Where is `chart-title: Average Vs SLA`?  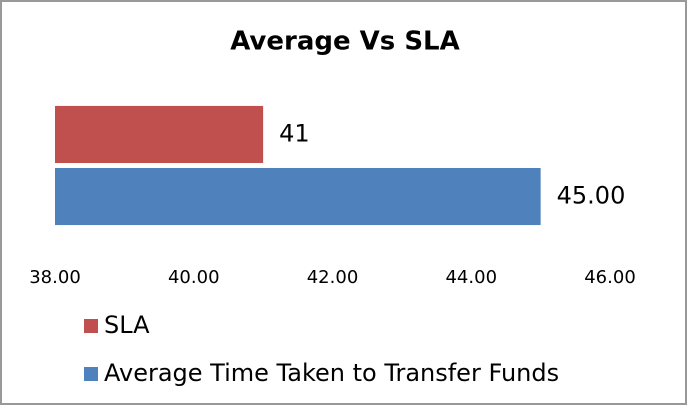 chart-title: Average Vs SLA is located at coordinates (345, 42).